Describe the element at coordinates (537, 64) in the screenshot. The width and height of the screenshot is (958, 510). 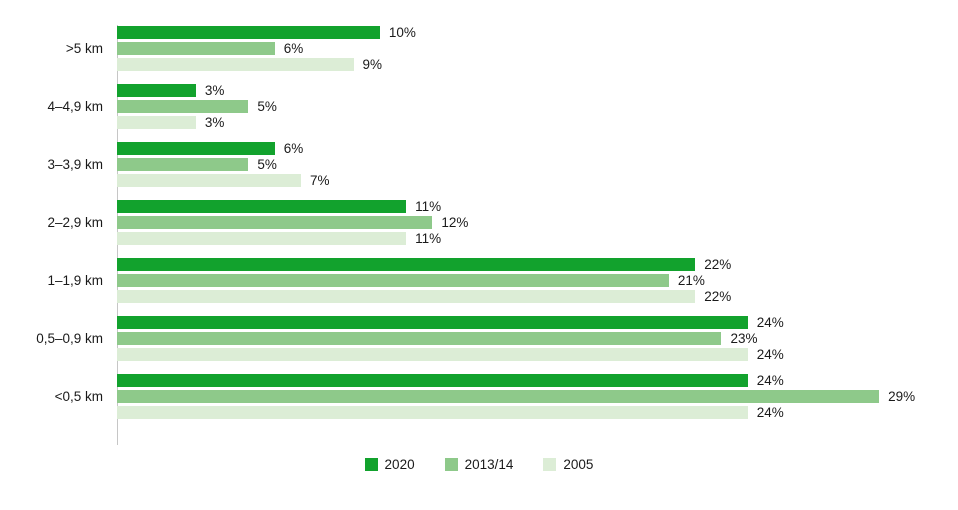
I see `bar-line: 9%` at that location.